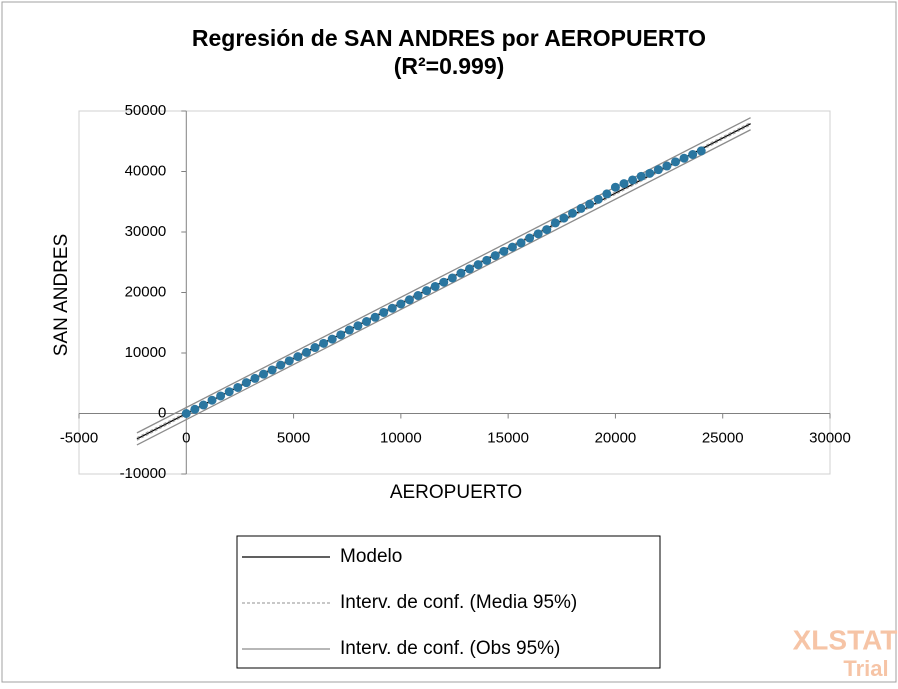 The image size is (898, 689). Describe the element at coordinates (186, 437) in the screenshot. I see `x-tick-label: 0` at that location.